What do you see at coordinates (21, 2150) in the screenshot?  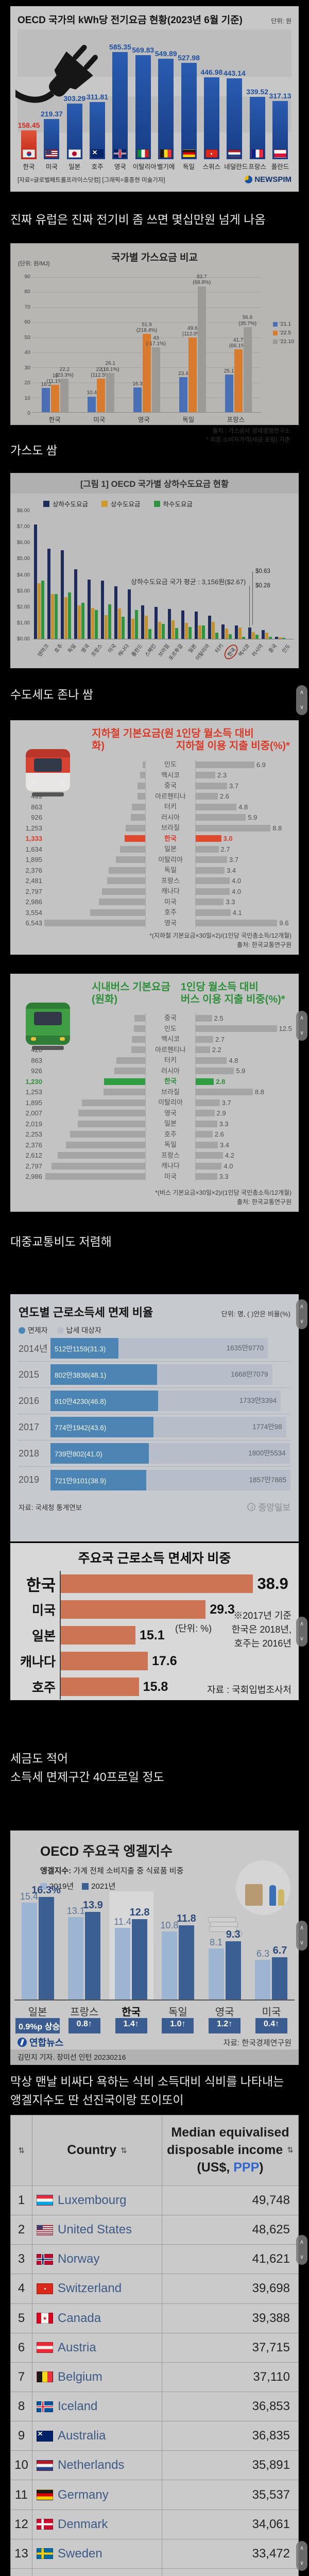 I see `rank-sort-header: ⇅` at bounding box center [21, 2150].